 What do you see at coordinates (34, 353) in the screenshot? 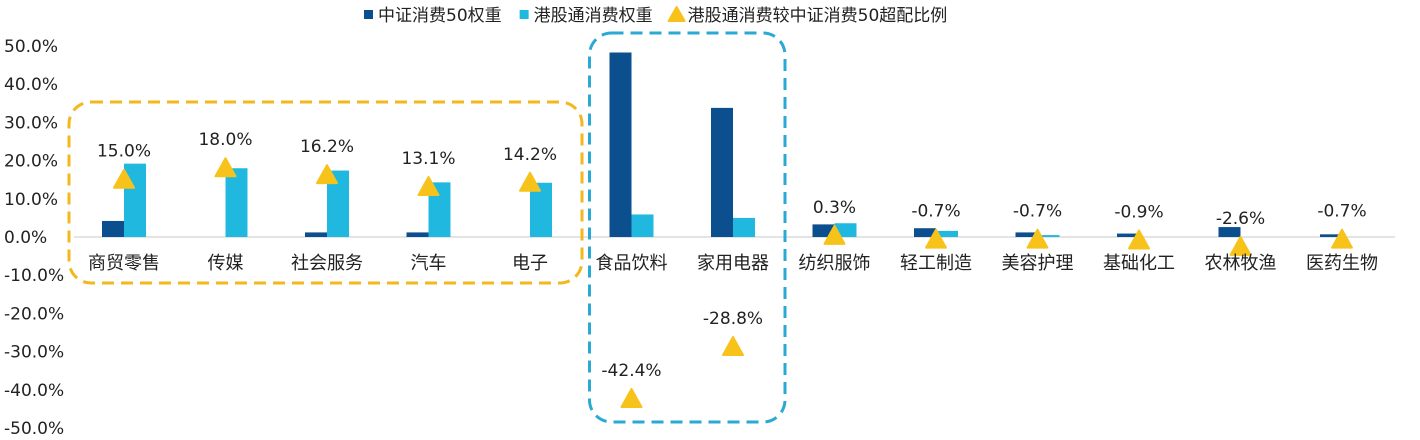
I see `y-tick-label: -30.0%` at bounding box center [34, 353].